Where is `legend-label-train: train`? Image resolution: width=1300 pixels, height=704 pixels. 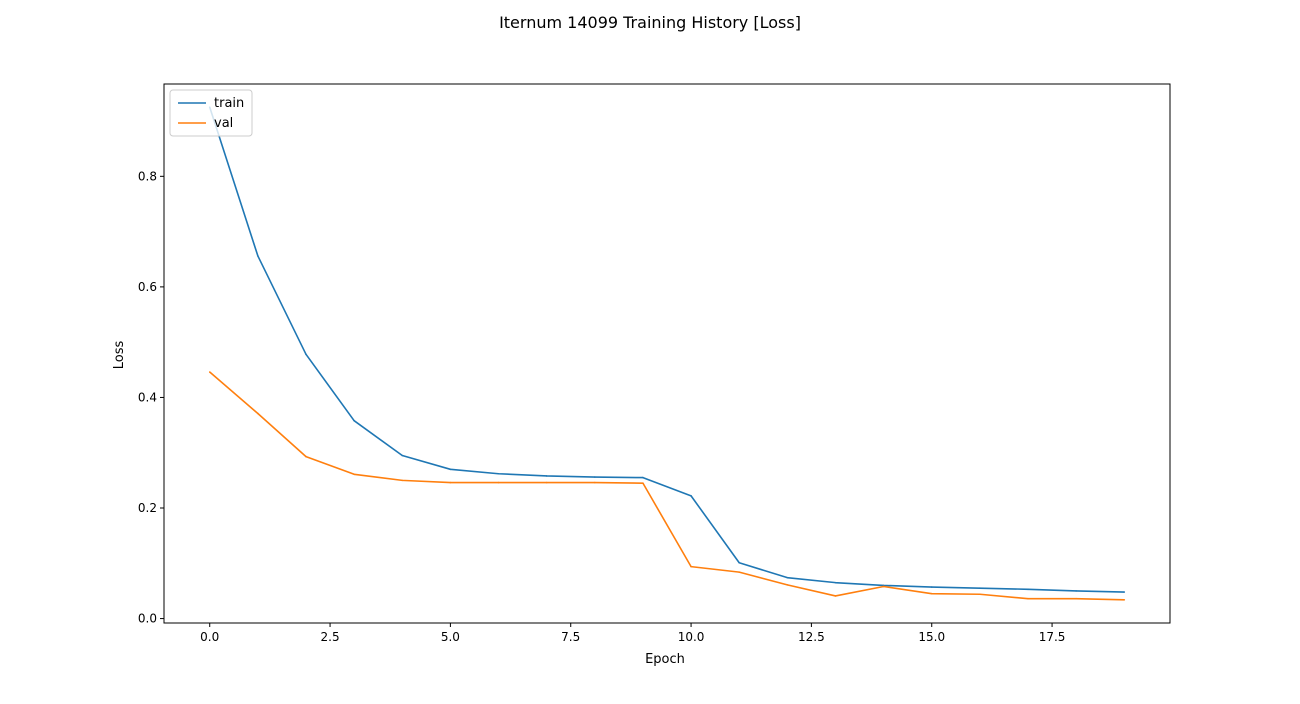
legend-label-train: train is located at coordinates (229, 103).